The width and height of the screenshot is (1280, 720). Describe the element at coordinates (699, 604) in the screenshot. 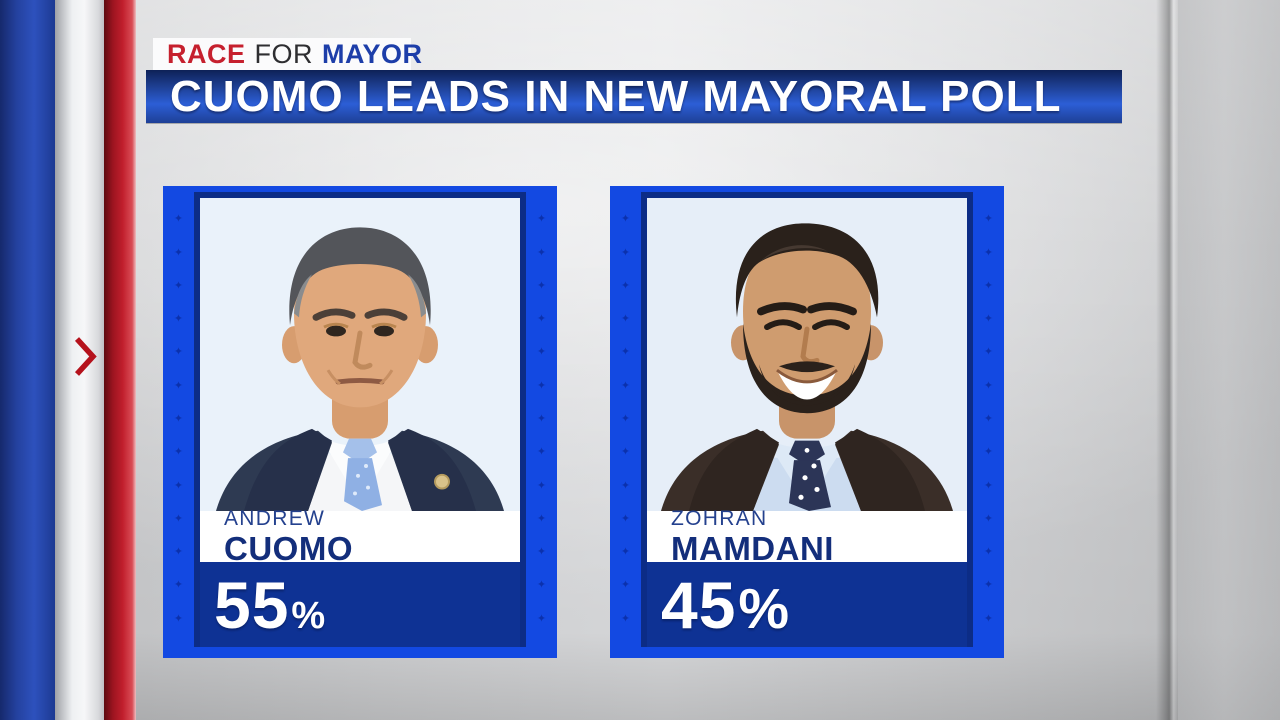

I see `poll-value: 45` at that location.